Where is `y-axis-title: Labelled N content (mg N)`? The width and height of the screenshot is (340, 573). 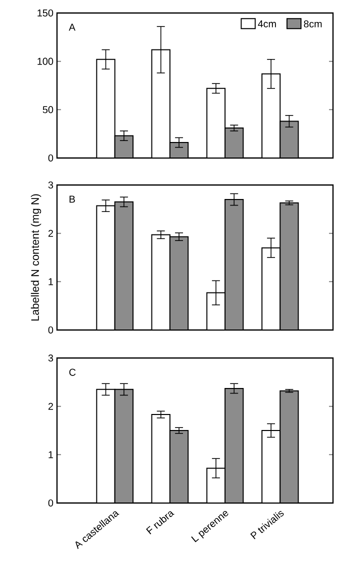
y-axis-title: Labelled N content (mg N) is located at coordinates (36, 257).